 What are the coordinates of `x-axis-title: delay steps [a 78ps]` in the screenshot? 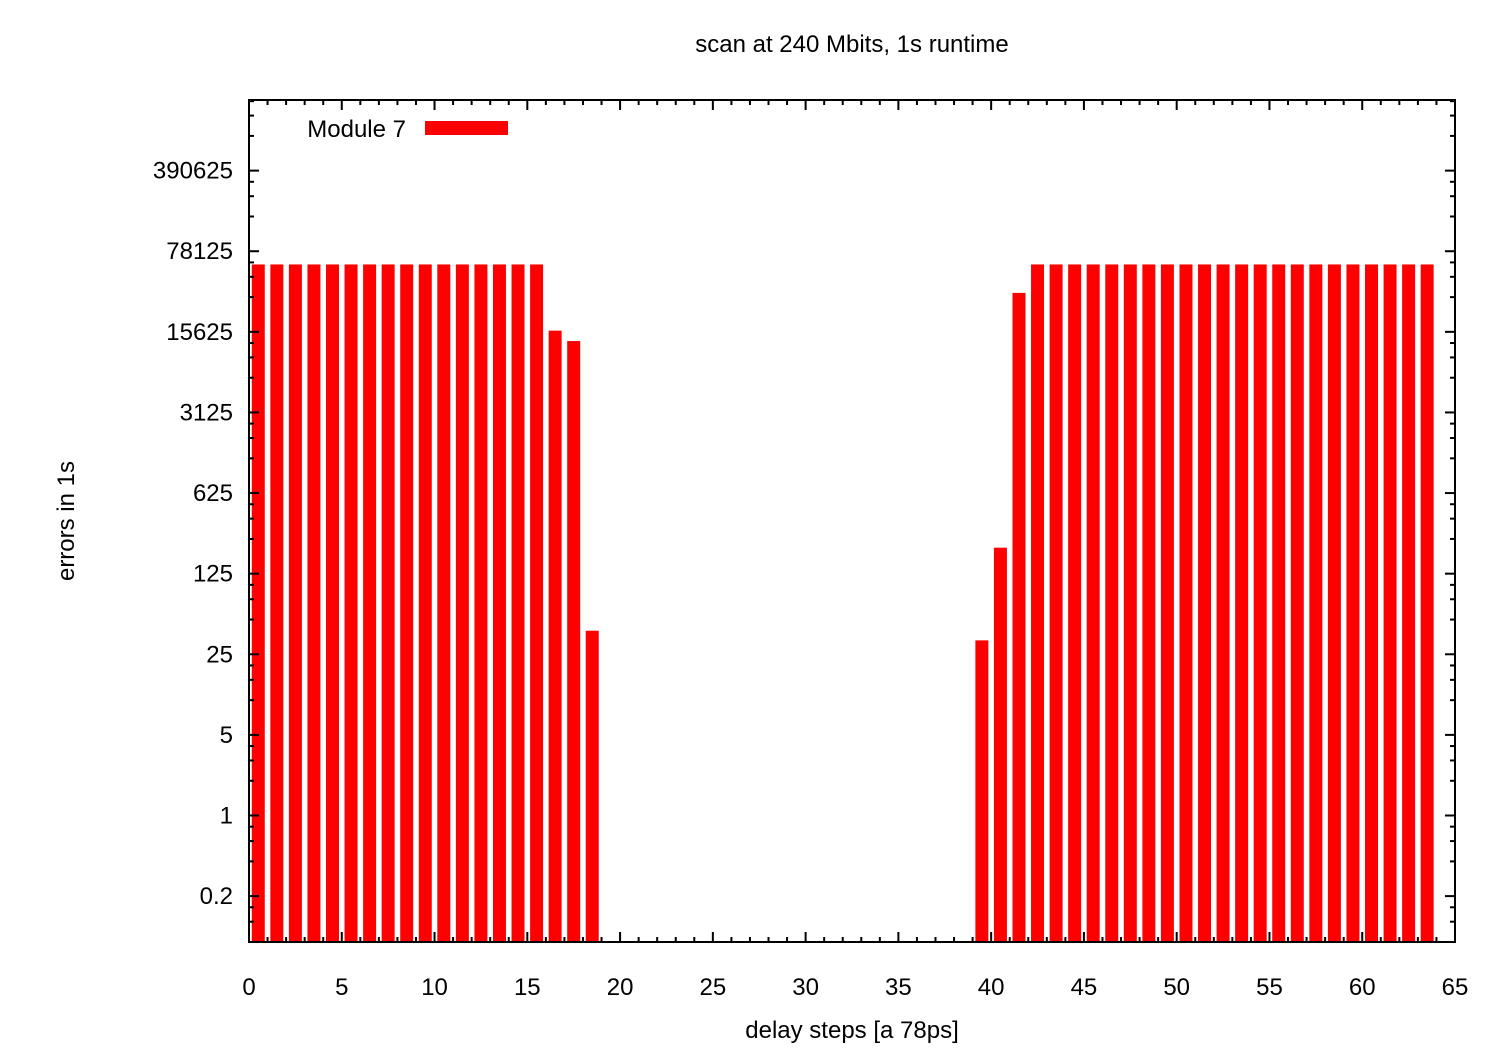 It's located at (851, 1030).